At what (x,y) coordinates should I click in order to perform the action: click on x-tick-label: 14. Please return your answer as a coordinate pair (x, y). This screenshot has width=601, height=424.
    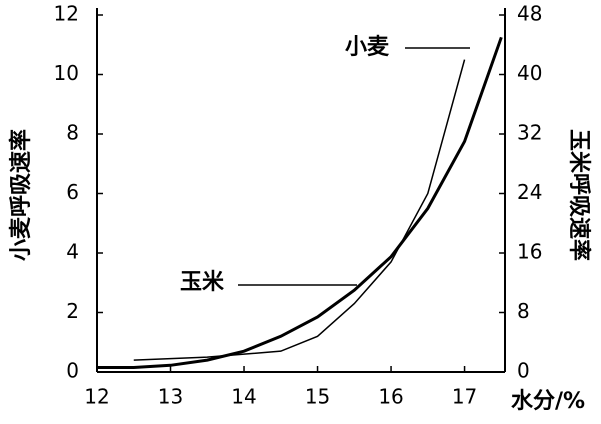
    Looking at the image, I should click on (243, 397).